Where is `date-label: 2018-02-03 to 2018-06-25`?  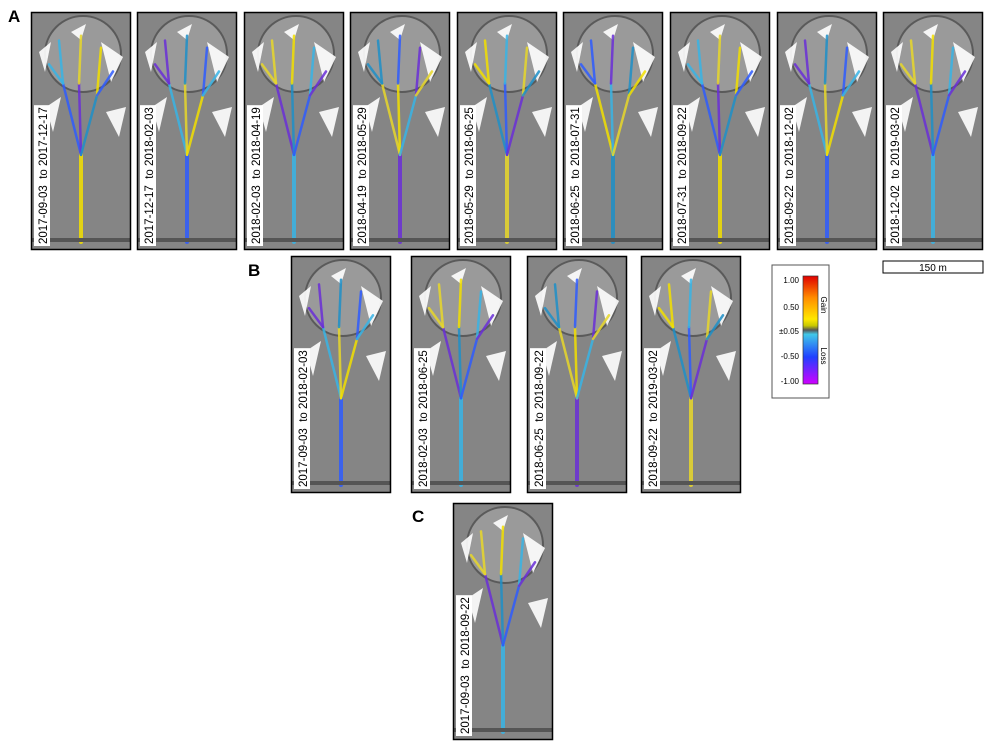
date-label: 2018-02-03 to 2018-06-25 is located at coordinates (424, 418).